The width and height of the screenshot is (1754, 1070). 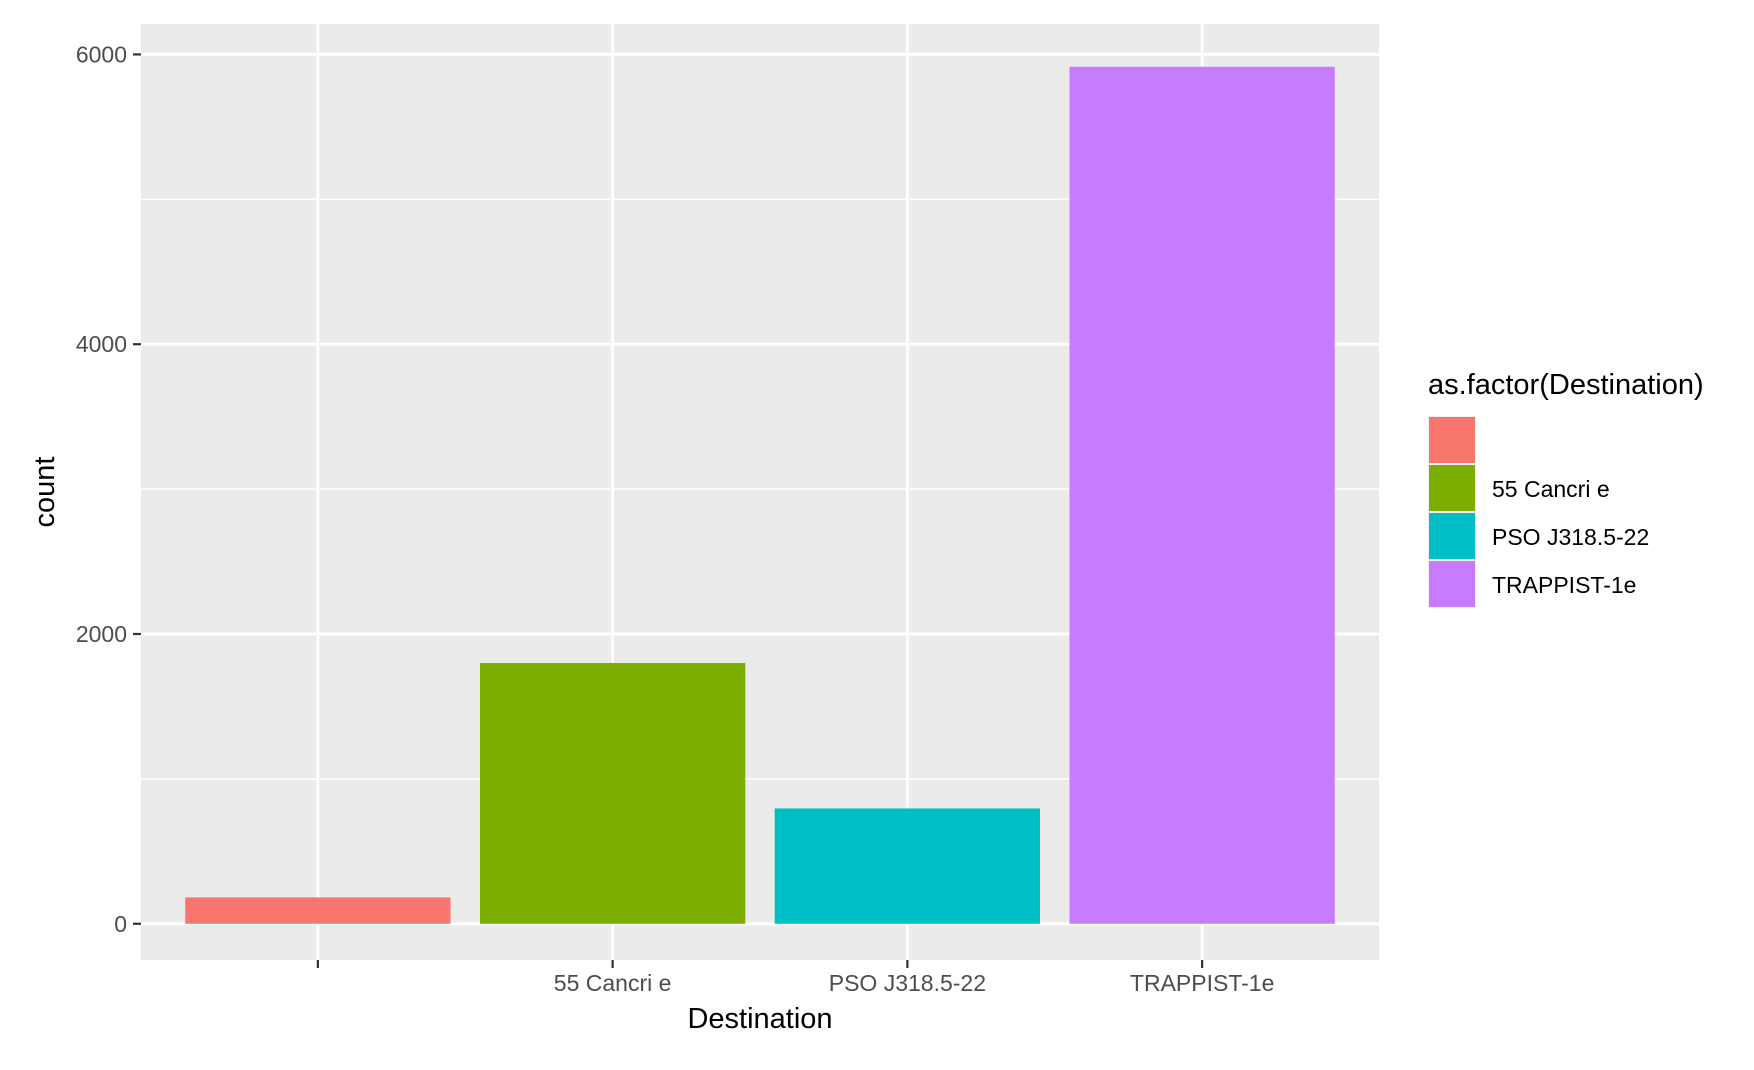 What do you see at coordinates (45, 492) in the screenshot?
I see `y-axis-title: count` at bounding box center [45, 492].